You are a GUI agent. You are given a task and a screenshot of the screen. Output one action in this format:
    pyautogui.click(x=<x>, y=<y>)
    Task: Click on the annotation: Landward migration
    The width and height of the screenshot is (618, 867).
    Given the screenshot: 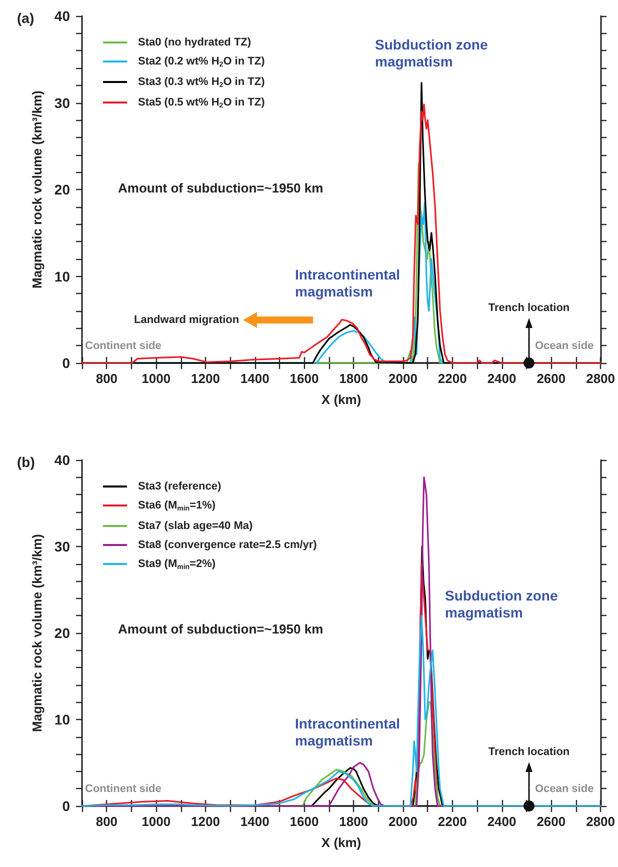 What is the action you would take?
    pyautogui.click(x=187, y=320)
    